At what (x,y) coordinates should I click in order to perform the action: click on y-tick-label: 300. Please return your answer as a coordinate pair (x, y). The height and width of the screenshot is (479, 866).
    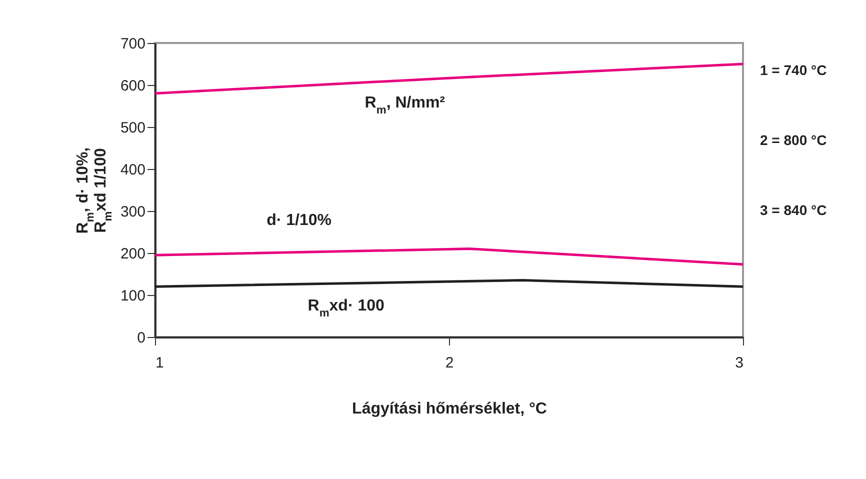
    Looking at the image, I should click on (133, 212).